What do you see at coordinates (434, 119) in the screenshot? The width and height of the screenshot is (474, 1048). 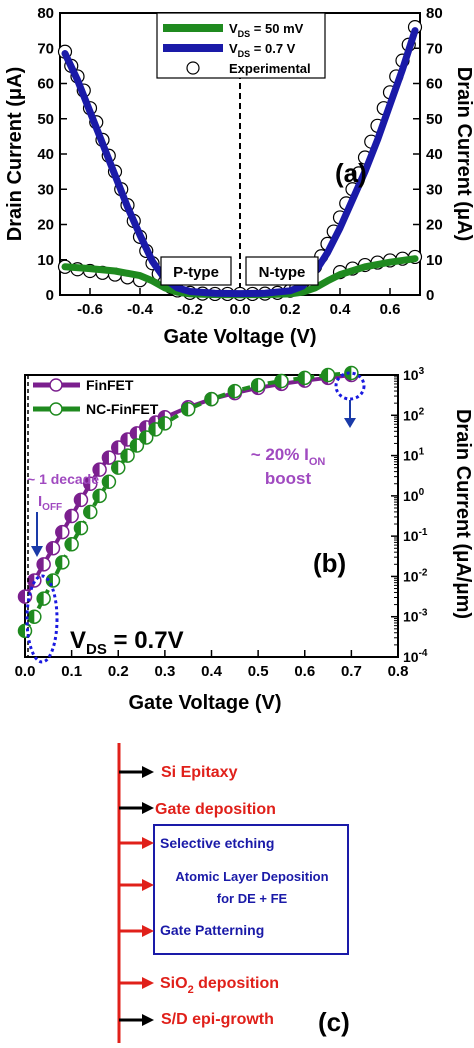 I see `y-tick-label-right: 50` at bounding box center [434, 119].